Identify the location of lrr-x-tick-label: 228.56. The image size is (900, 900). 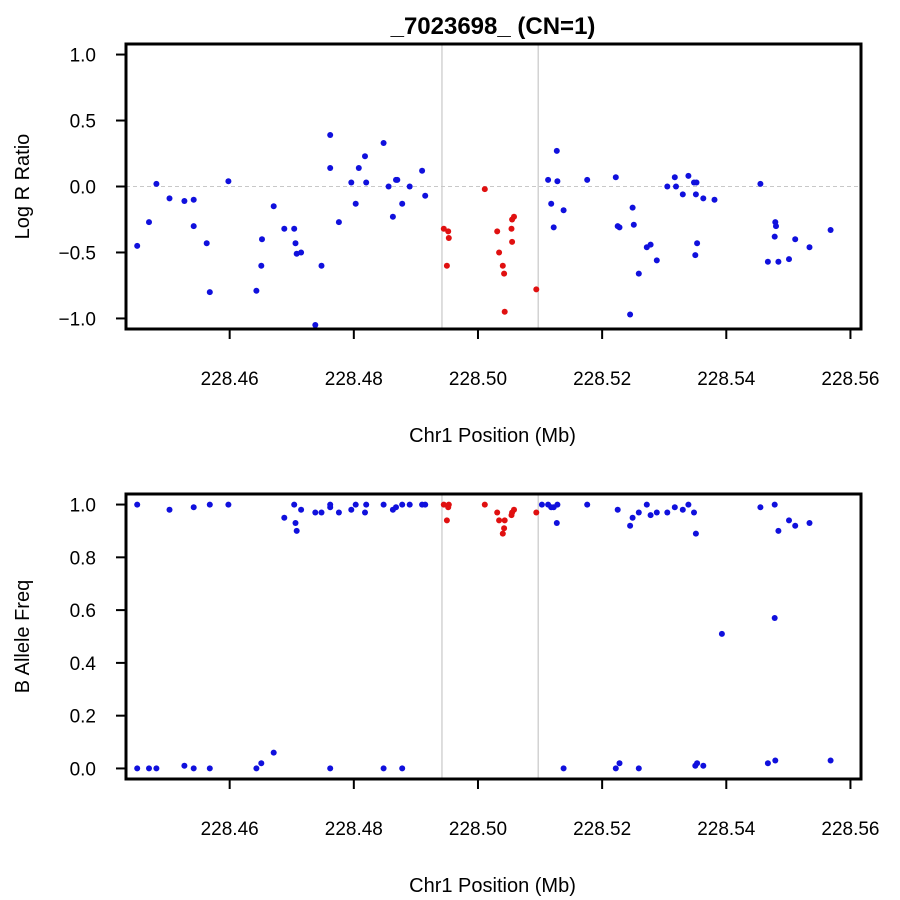
(850, 379).